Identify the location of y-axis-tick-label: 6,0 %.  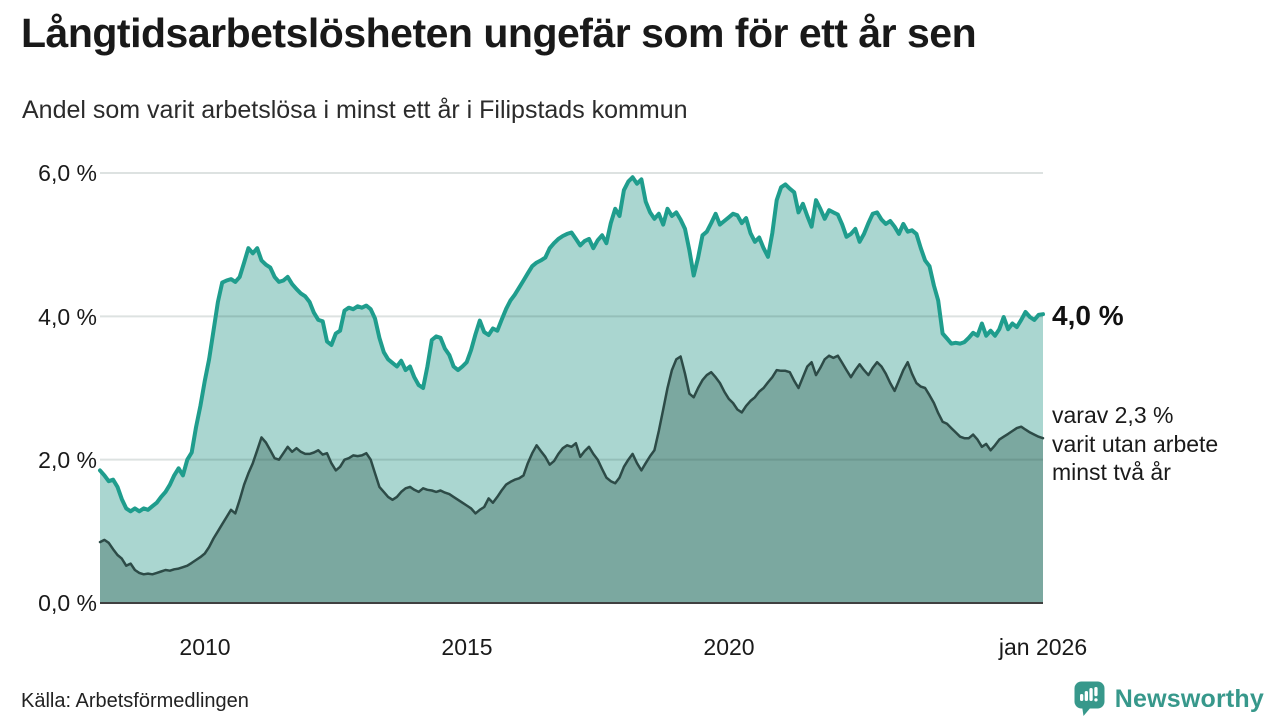
(67, 173).